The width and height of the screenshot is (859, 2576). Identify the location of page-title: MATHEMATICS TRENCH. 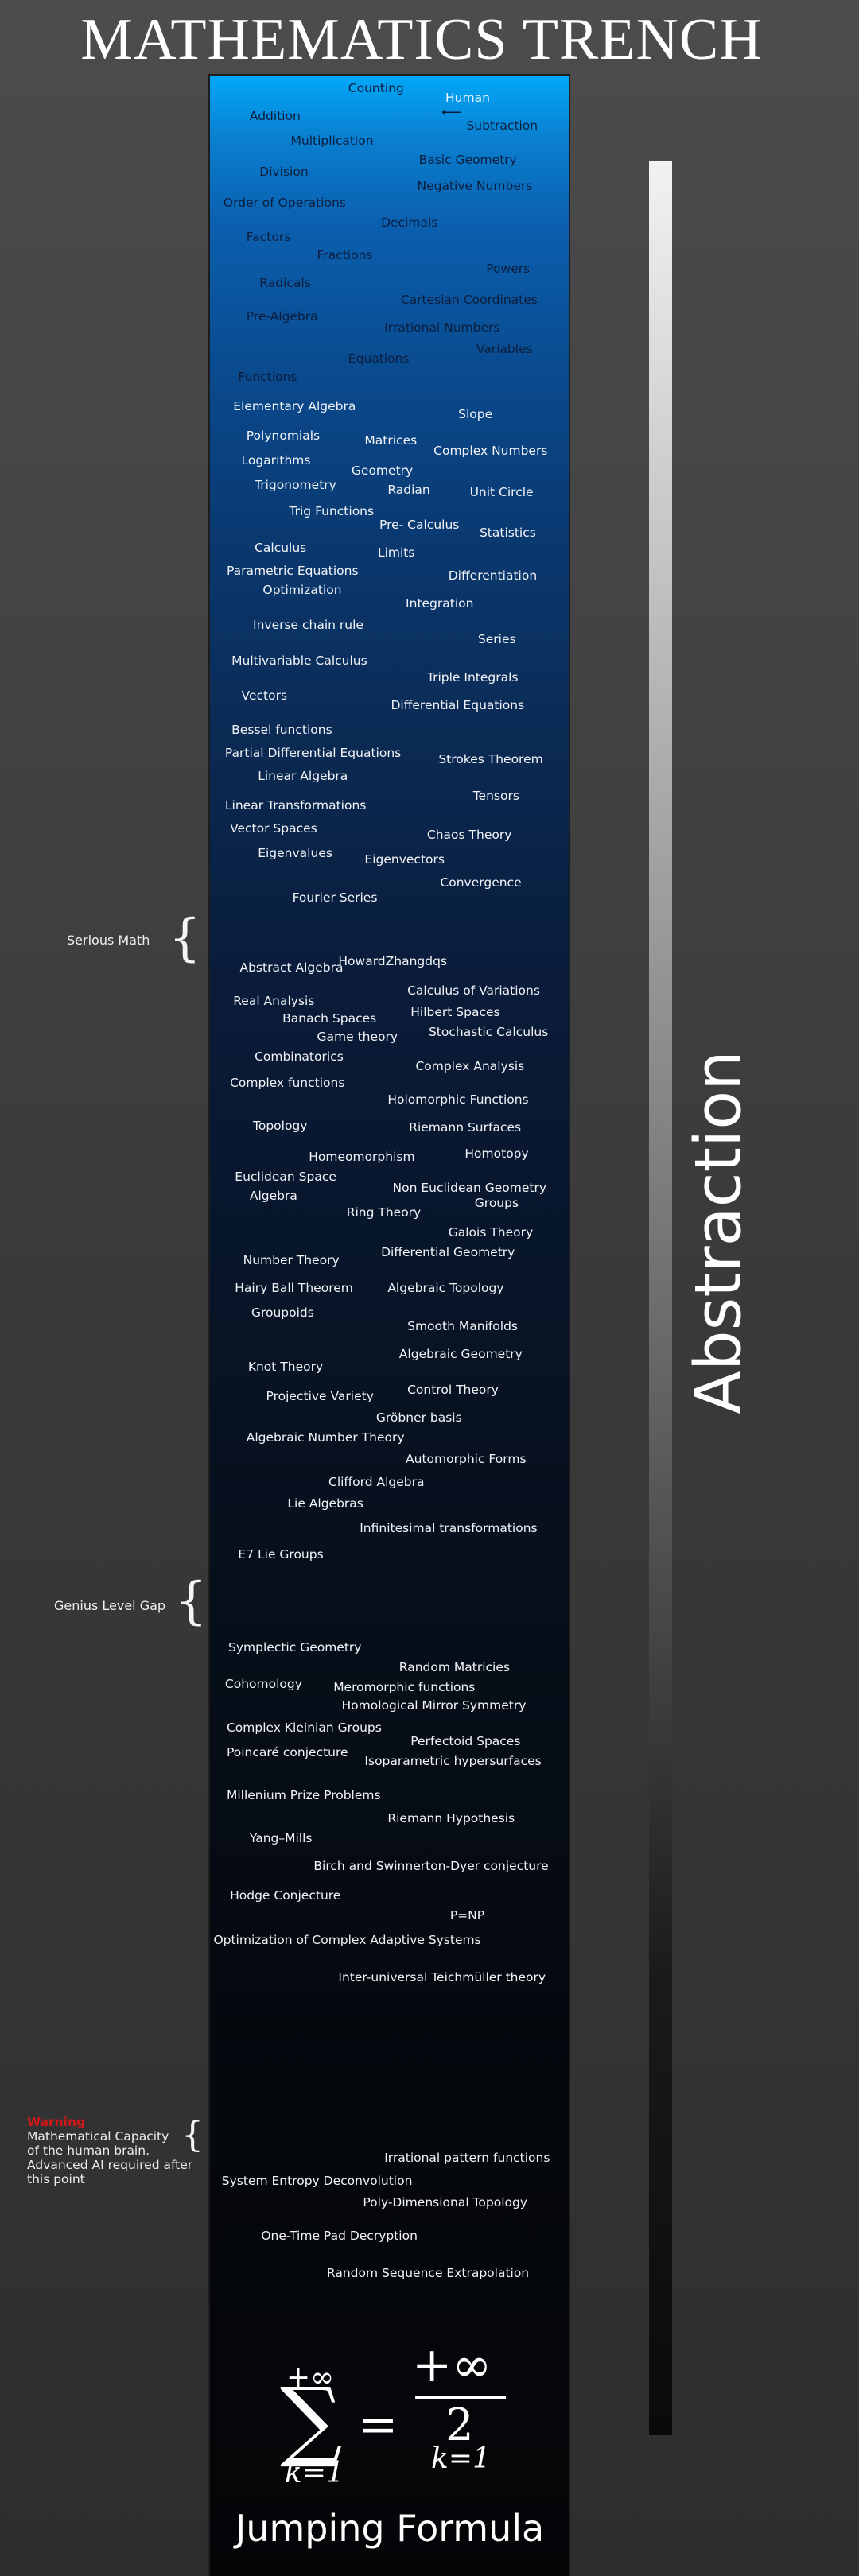
(421, 39).